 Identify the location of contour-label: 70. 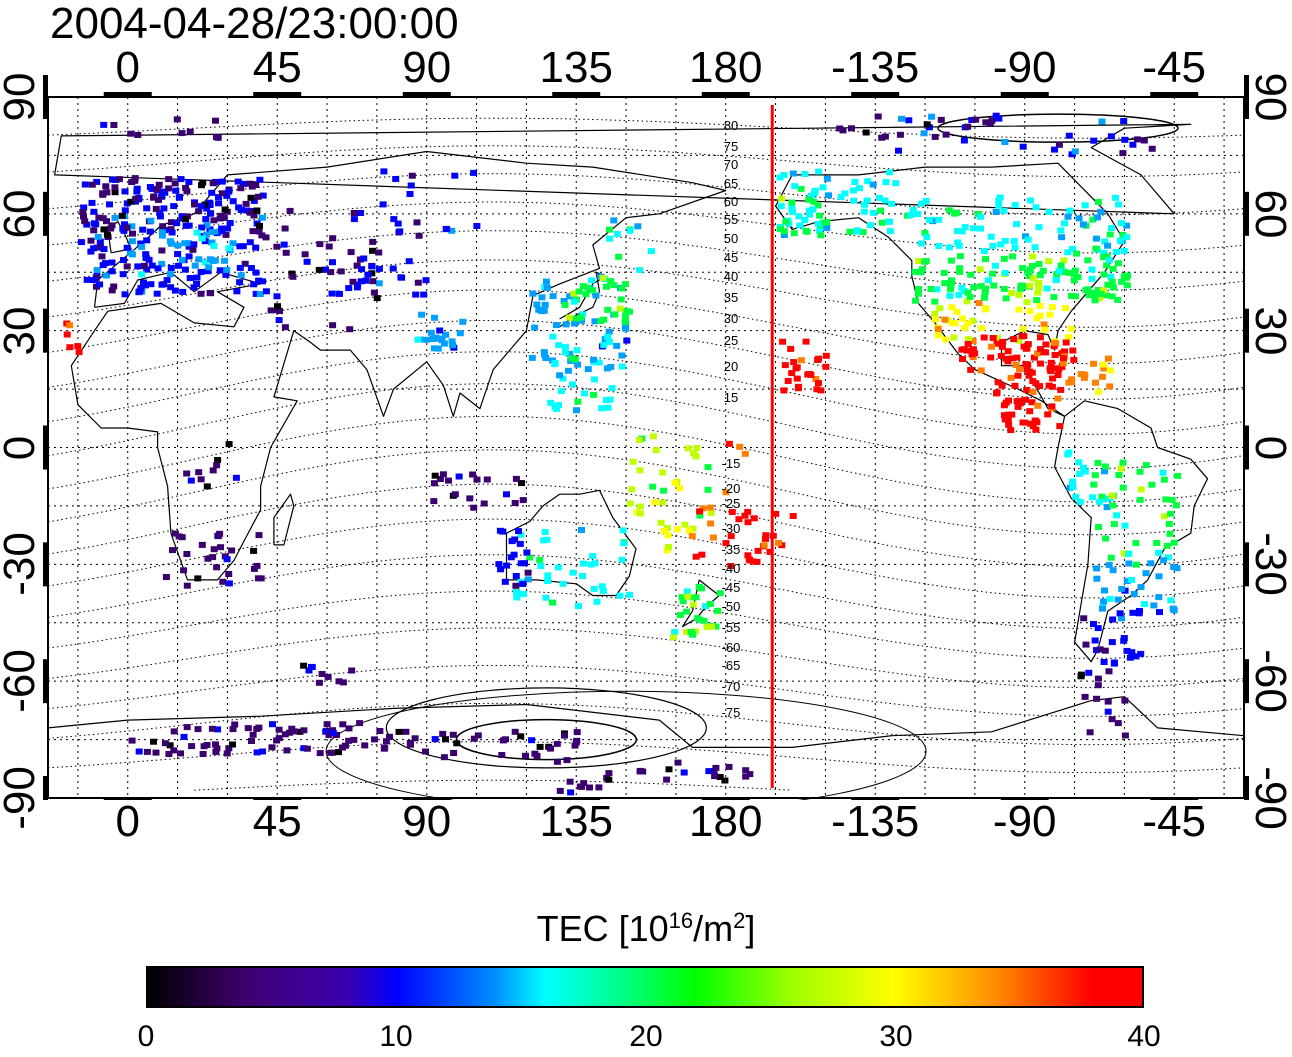
(731, 164).